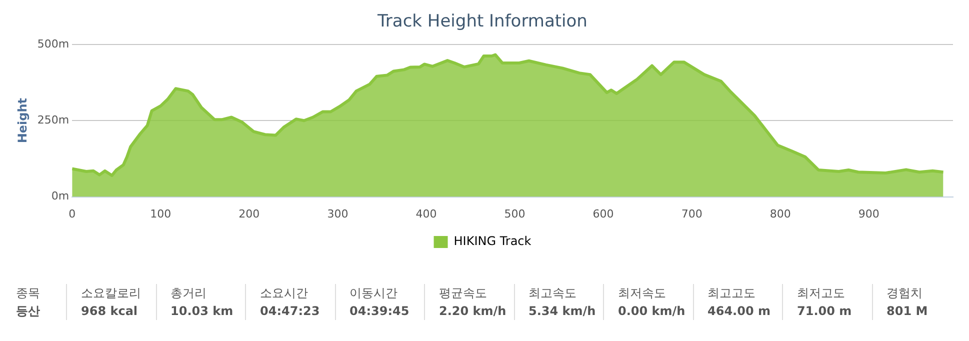 This screenshot has height=341, width=969. What do you see at coordinates (515, 213) in the screenshot?
I see `x-tick-label: 500` at bounding box center [515, 213].